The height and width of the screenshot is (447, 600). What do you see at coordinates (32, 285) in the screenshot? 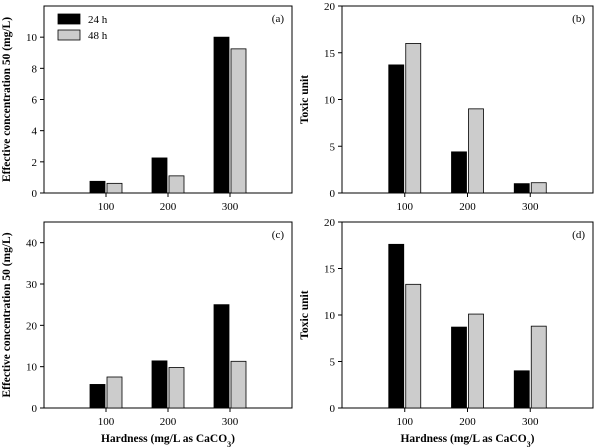
I see `y-tick-label: 30` at bounding box center [32, 285].